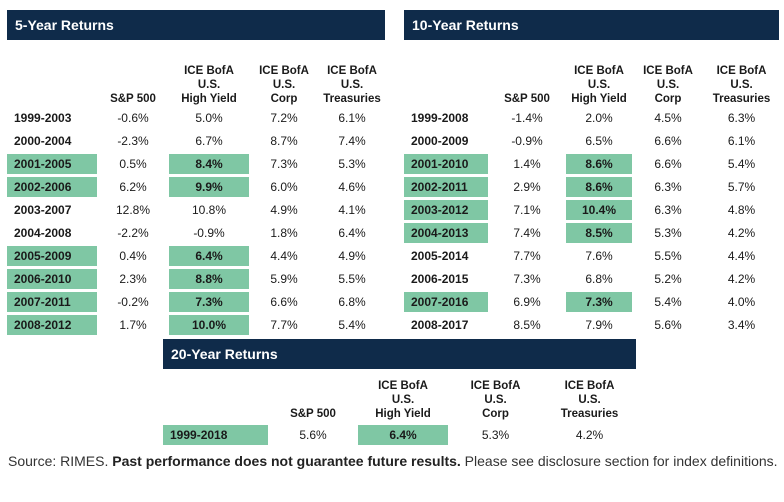  I want to click on period-label: 2006-2015, so click(440, 279).